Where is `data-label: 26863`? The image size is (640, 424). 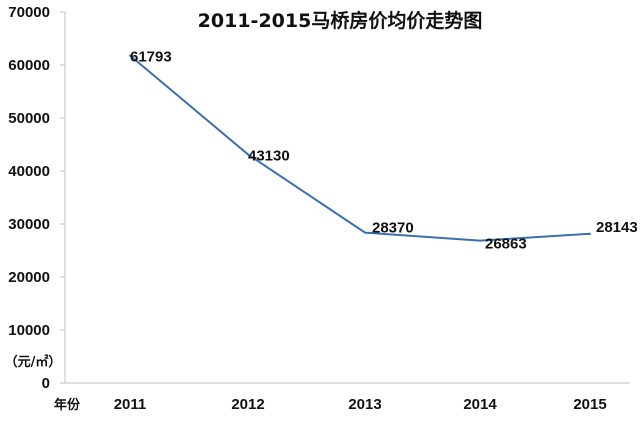 data-label: 26863 is located at coordinates (506, 244).